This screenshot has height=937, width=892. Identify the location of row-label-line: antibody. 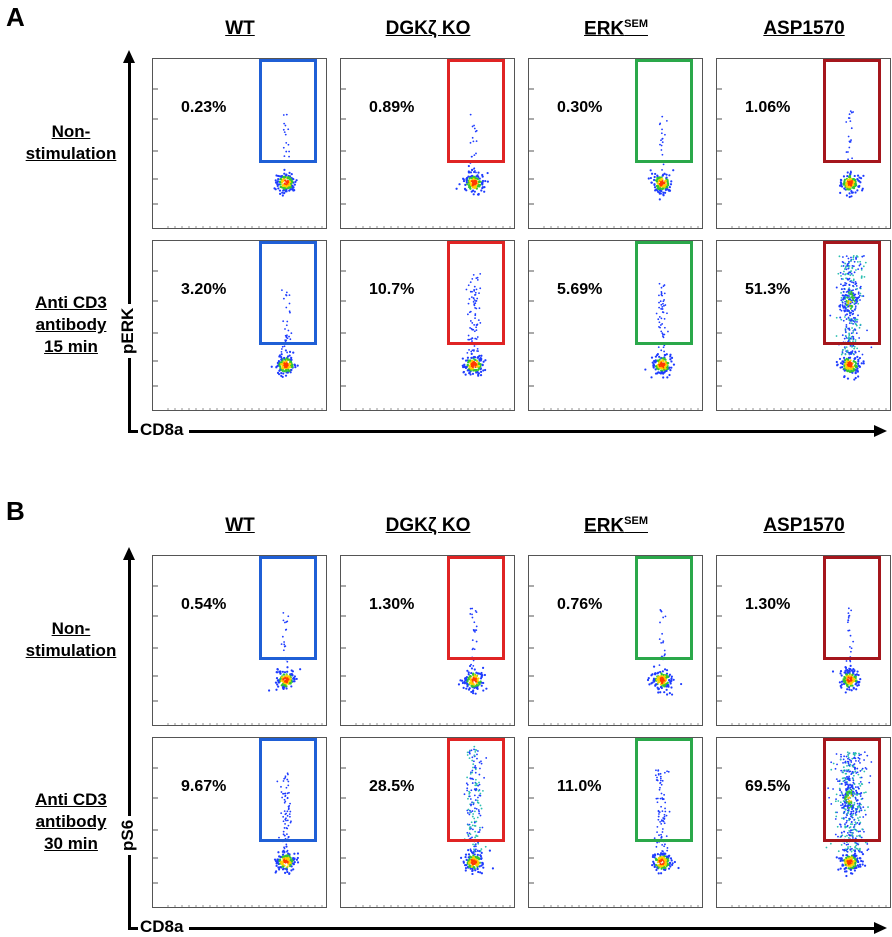
(71, 324).